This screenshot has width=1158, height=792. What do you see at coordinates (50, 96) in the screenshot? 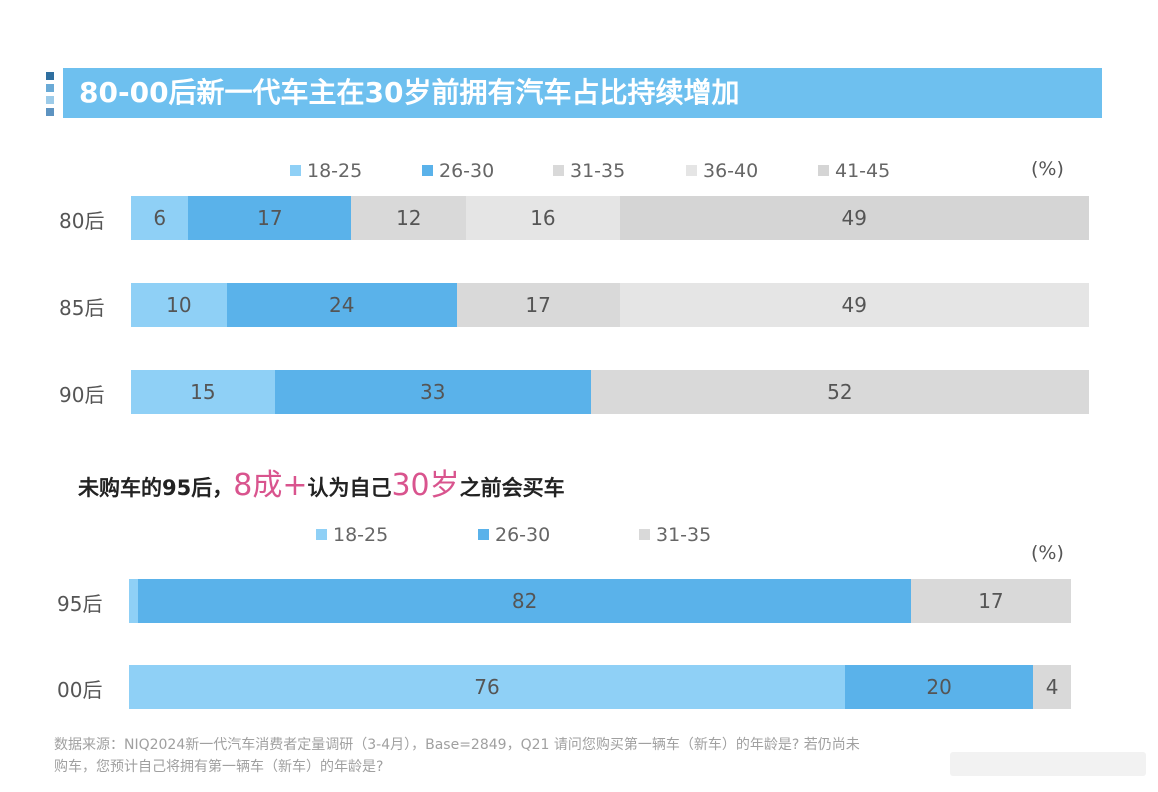
I see `title-decoration` at bounding box center [50, 96].